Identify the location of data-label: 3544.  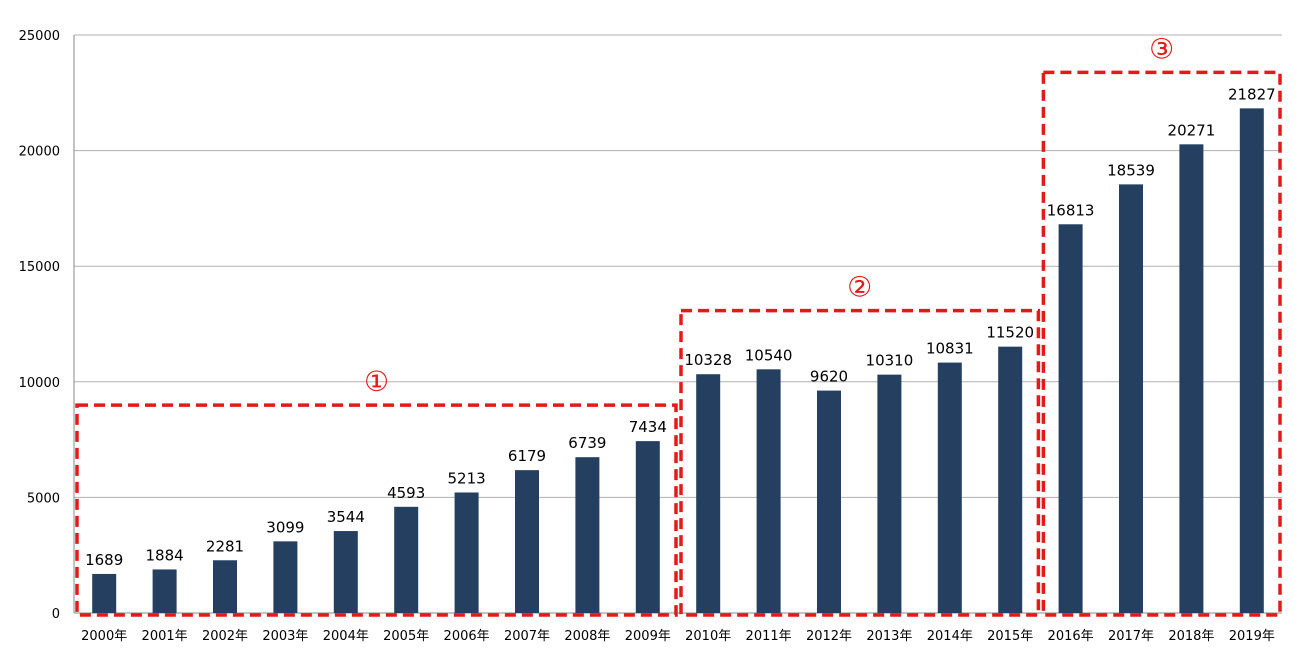
(346, 517).